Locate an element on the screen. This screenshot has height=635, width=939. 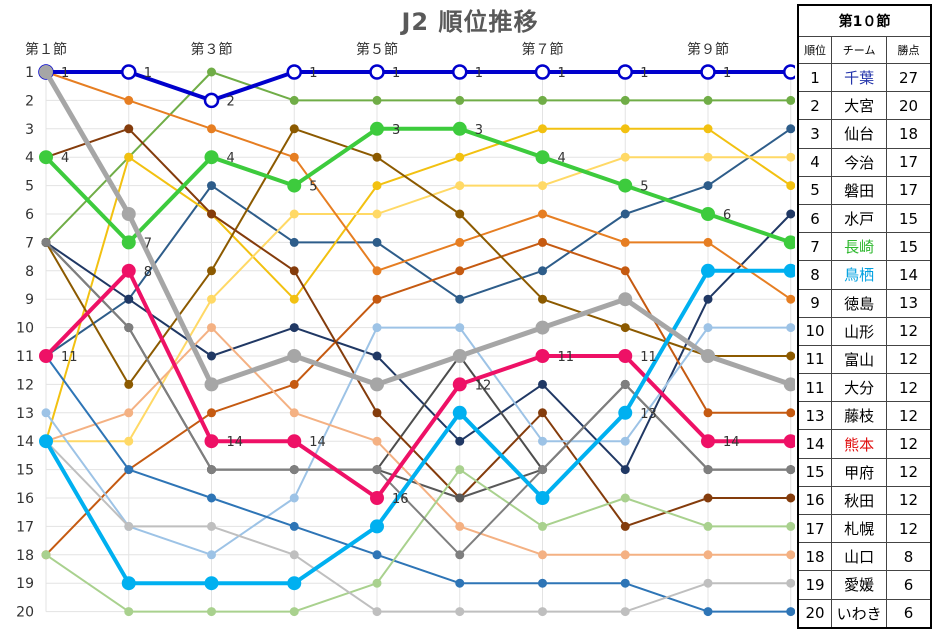
standings-row: 1 千葉 27 is located at coordinates (864, 77).